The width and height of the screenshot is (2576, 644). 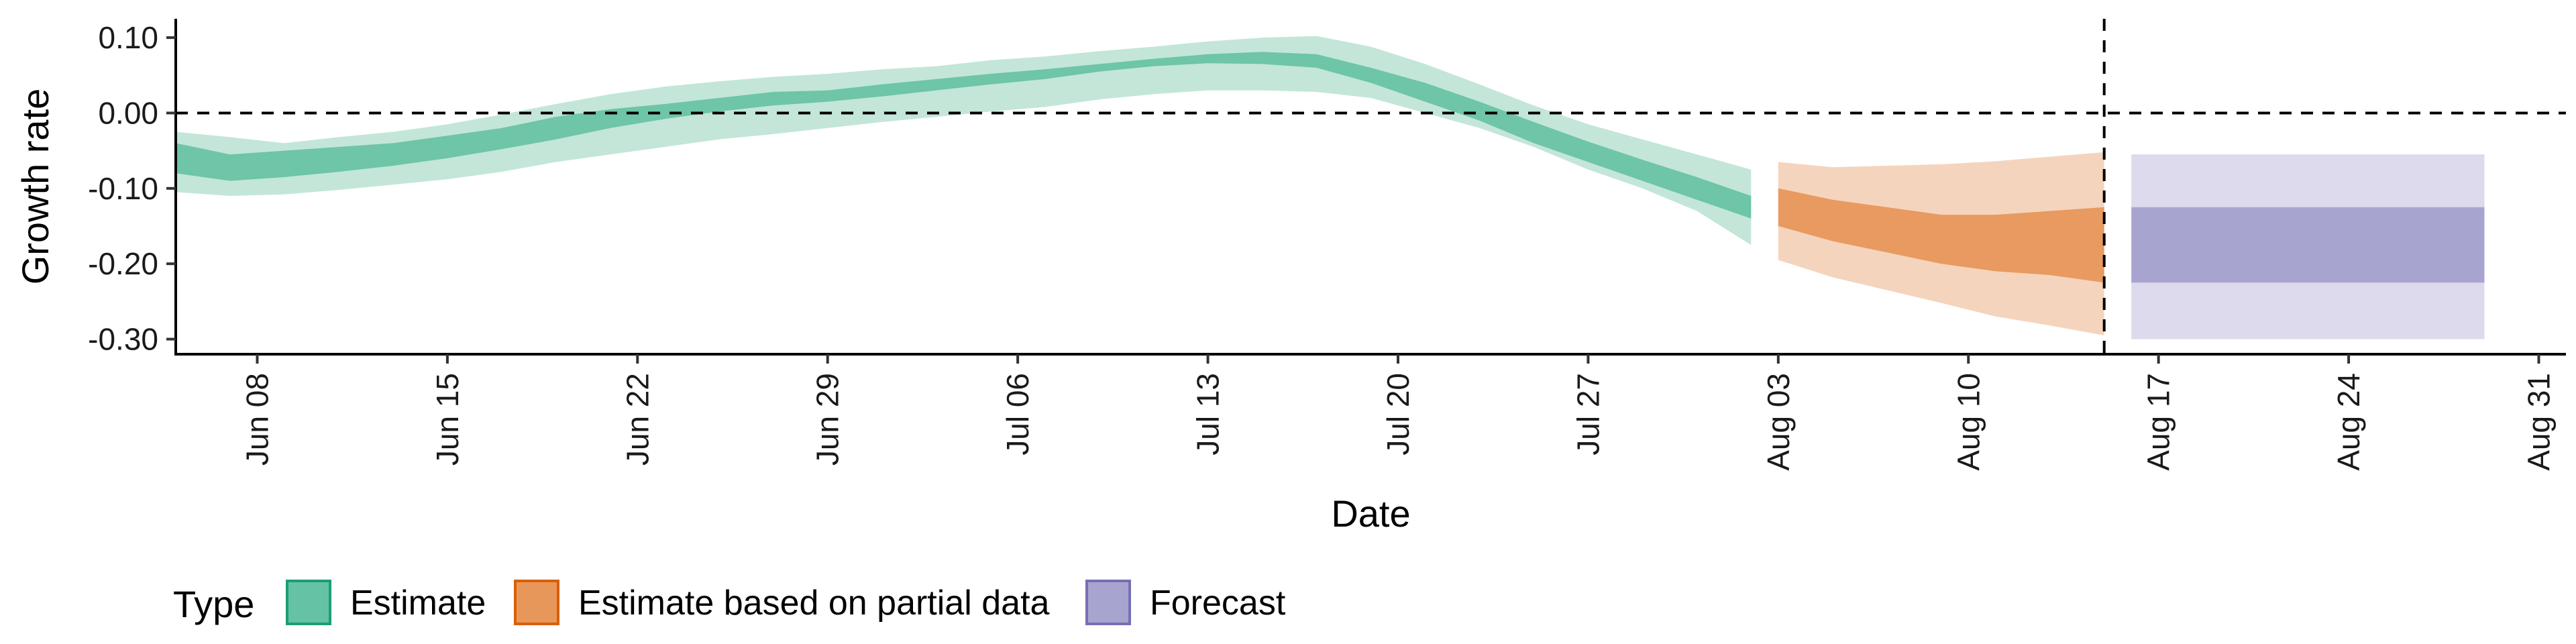 I want to click on y-axis-title: Growth rate, so click(x=35, y=187).